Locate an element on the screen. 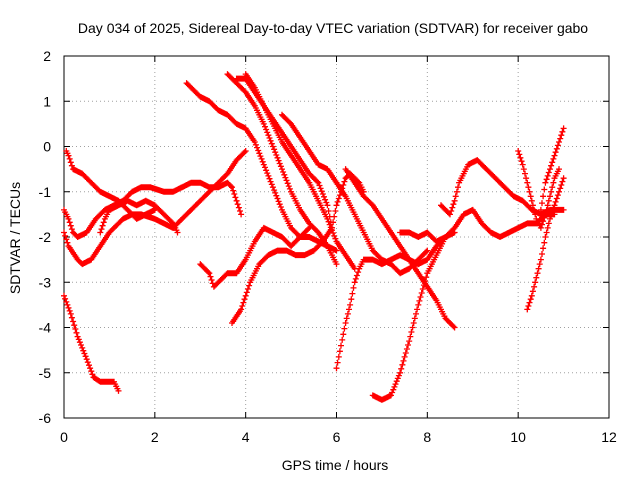 The width and height of the screenshot is (640, 480). y-tick-labels: -6 -5 -4 -3 -2 -1 0 1 2 is located at coordinates (45, 237).